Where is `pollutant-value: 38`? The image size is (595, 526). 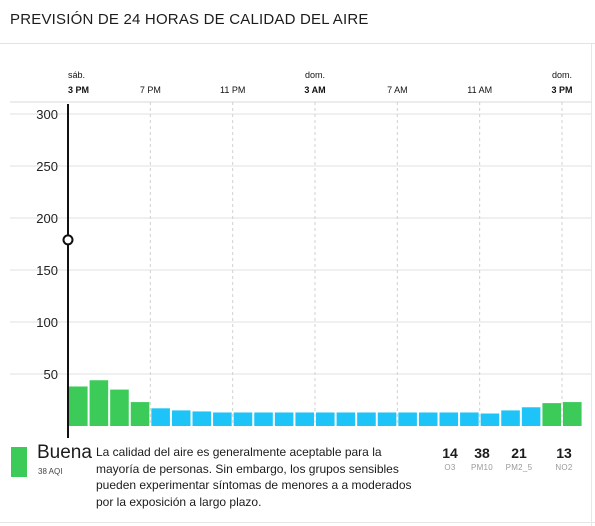 pollutant-value: 38 is located at coordinates (482, 453).